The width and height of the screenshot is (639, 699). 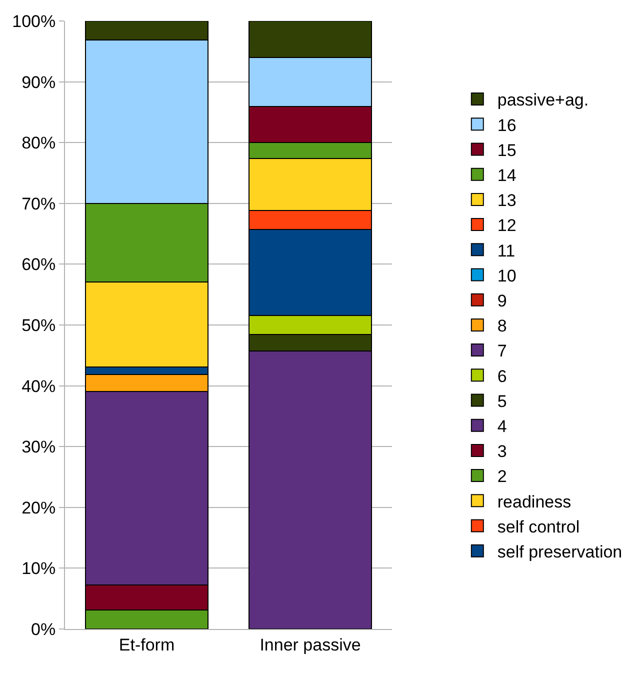 What do you see at coordinates (506, 276) in the screenshot?
I see `legend-label: 10` at bounding box center [506, 276].